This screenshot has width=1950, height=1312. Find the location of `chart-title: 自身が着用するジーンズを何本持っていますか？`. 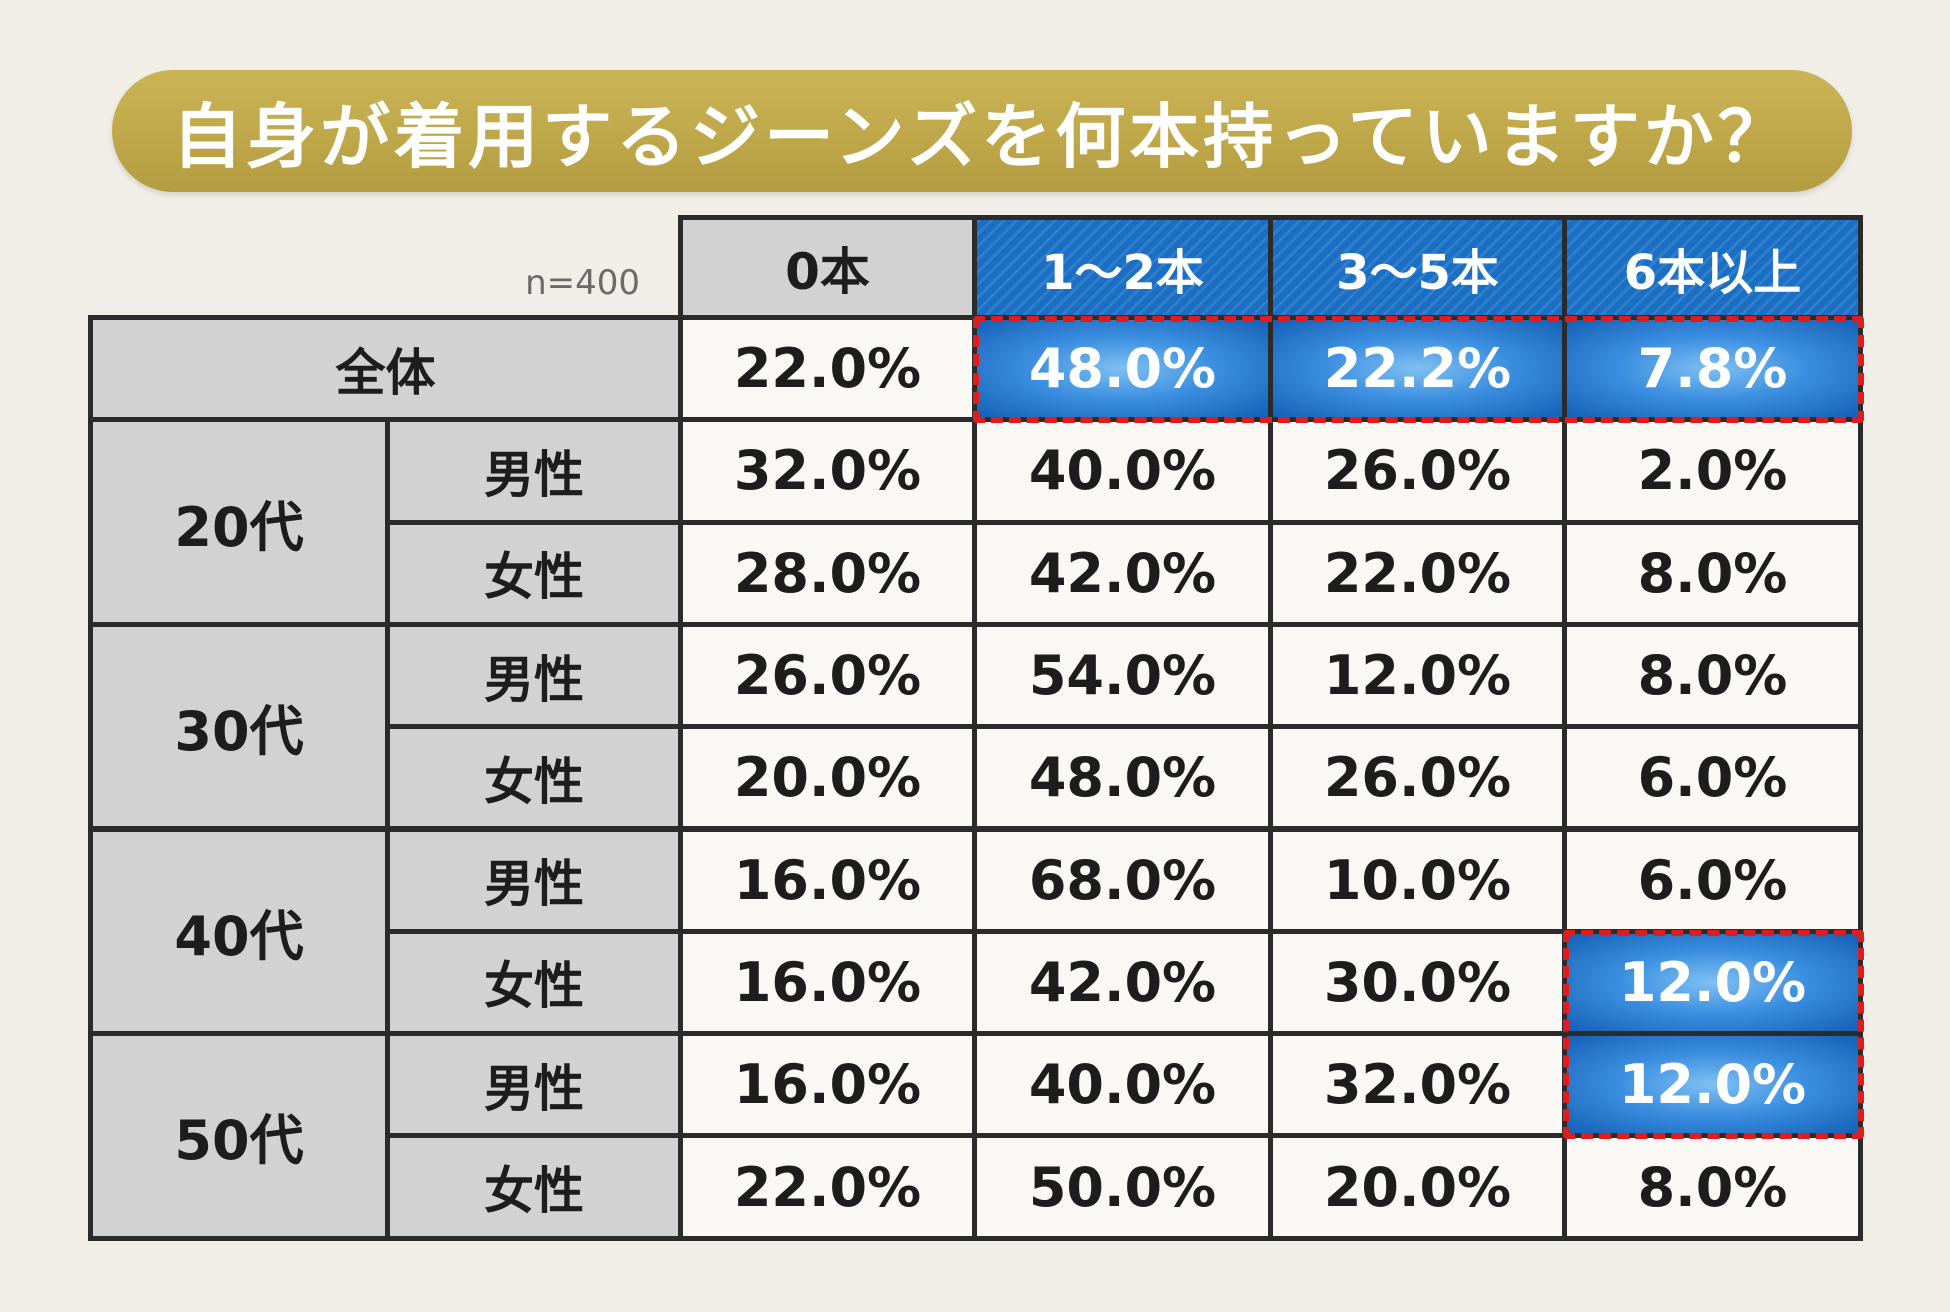

chart-title: 自身が着用するジーンズを何本持っていますか？ is located at coordinates (982, 136).